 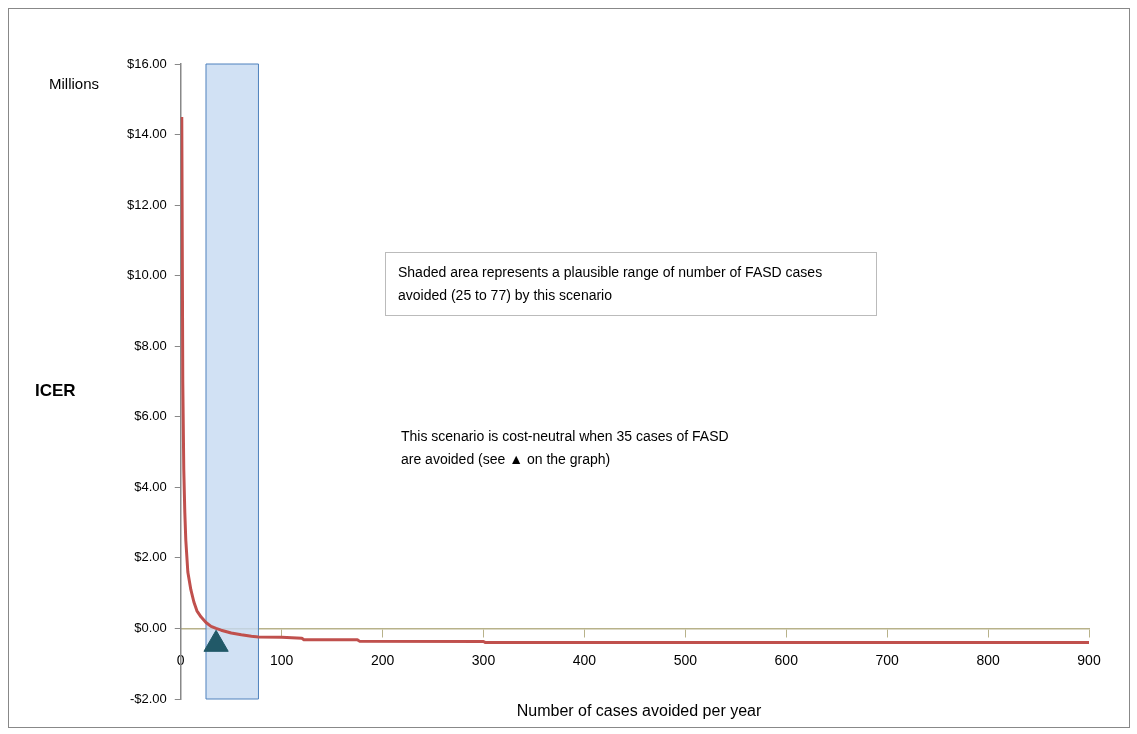 I want to click on x-tick-label: 400, so click(x=584, y=659).